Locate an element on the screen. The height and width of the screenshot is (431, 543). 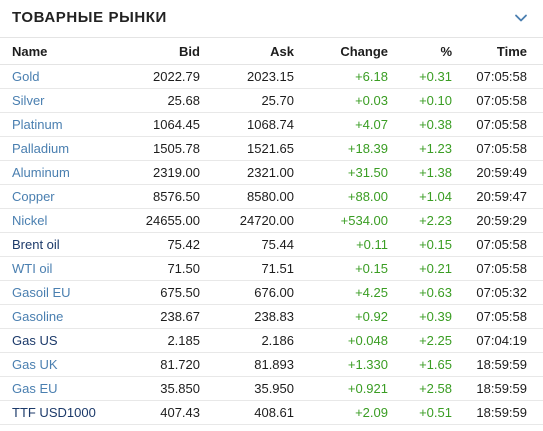
table-row: Gasoil EU 675.50 676.00 +4.25 +0.63 07:05:32 is located at coordinates (271, 292).